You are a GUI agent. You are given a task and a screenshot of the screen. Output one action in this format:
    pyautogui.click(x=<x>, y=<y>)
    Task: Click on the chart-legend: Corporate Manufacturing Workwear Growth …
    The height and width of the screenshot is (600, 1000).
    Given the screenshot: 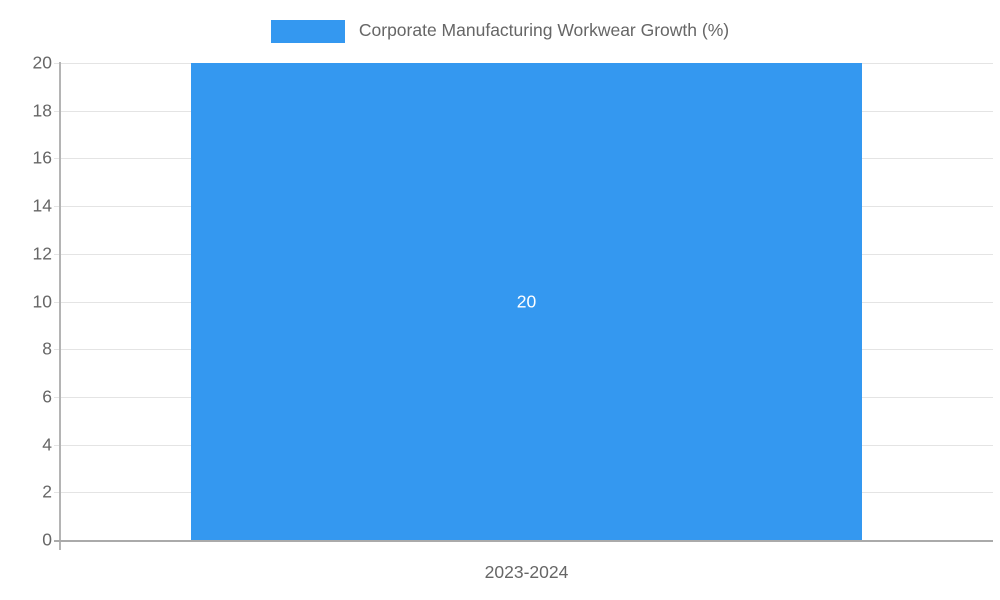 What is the action you would take?
    pyautogui.click(x=500, y=31)
    